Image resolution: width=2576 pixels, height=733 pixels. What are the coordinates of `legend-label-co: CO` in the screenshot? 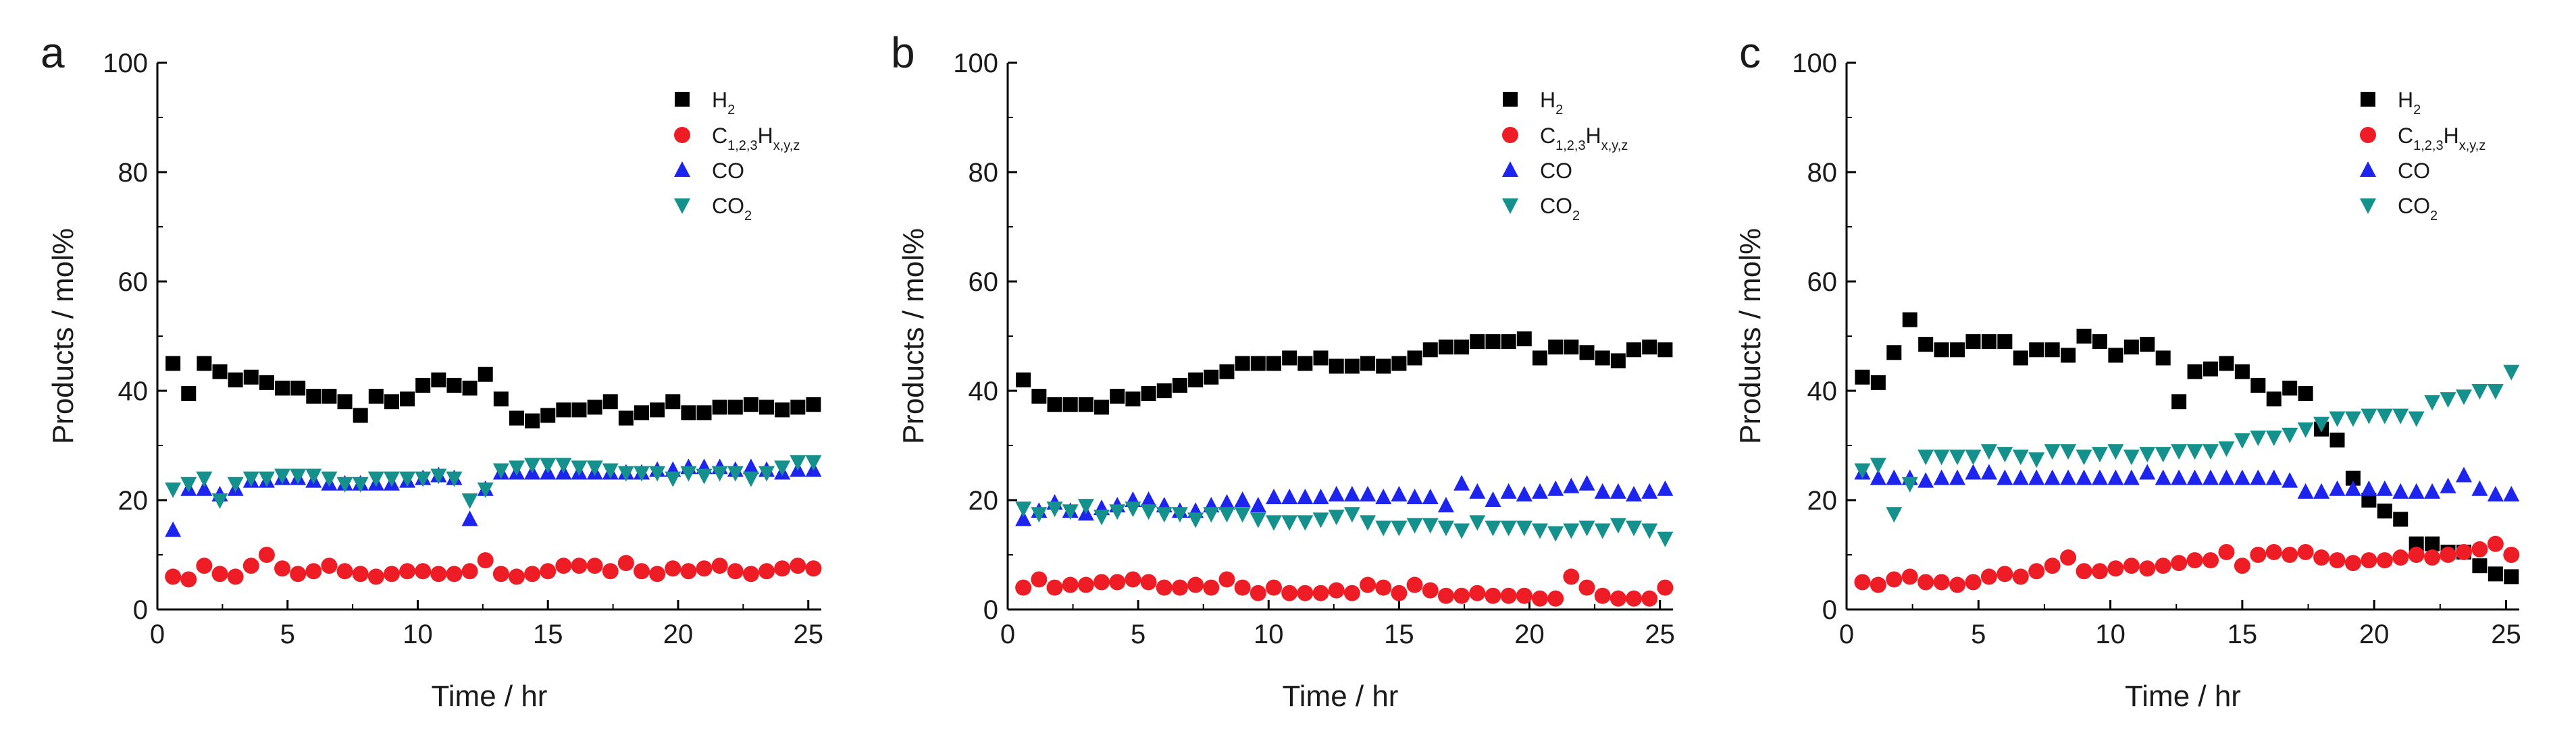 It's located at (2414, 171).